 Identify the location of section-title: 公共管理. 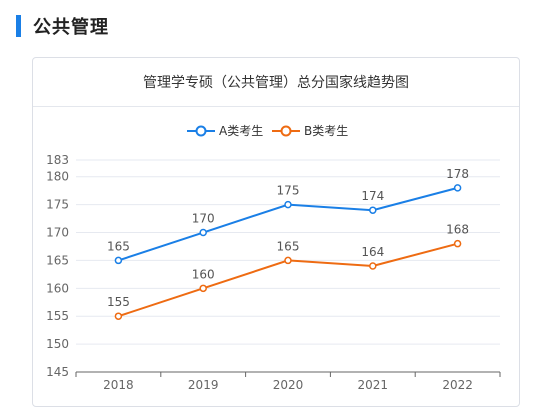
(71, 27).